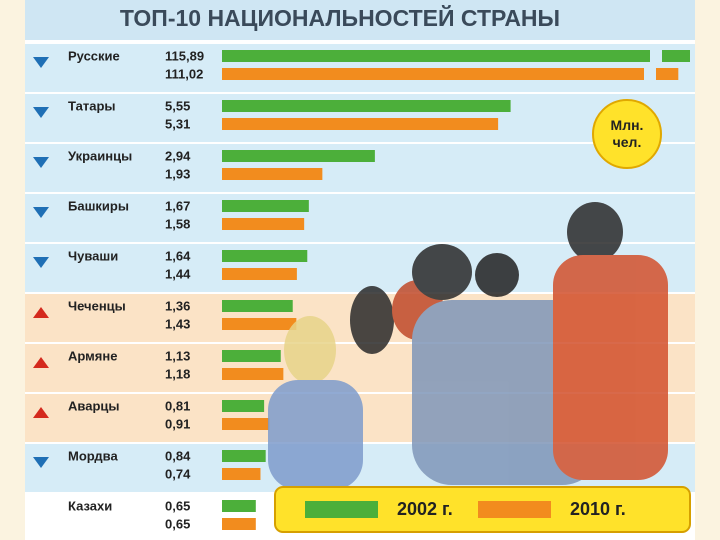  Describe the element at coordinates (178, 473) in the screenshot. I see `value-label: 0,74` at that location.